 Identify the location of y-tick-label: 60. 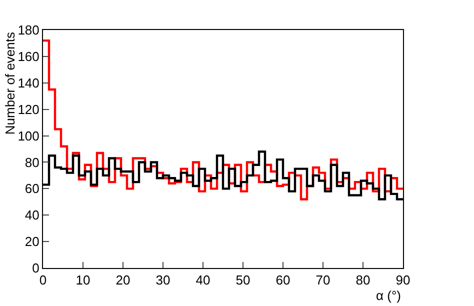
(32, 188).